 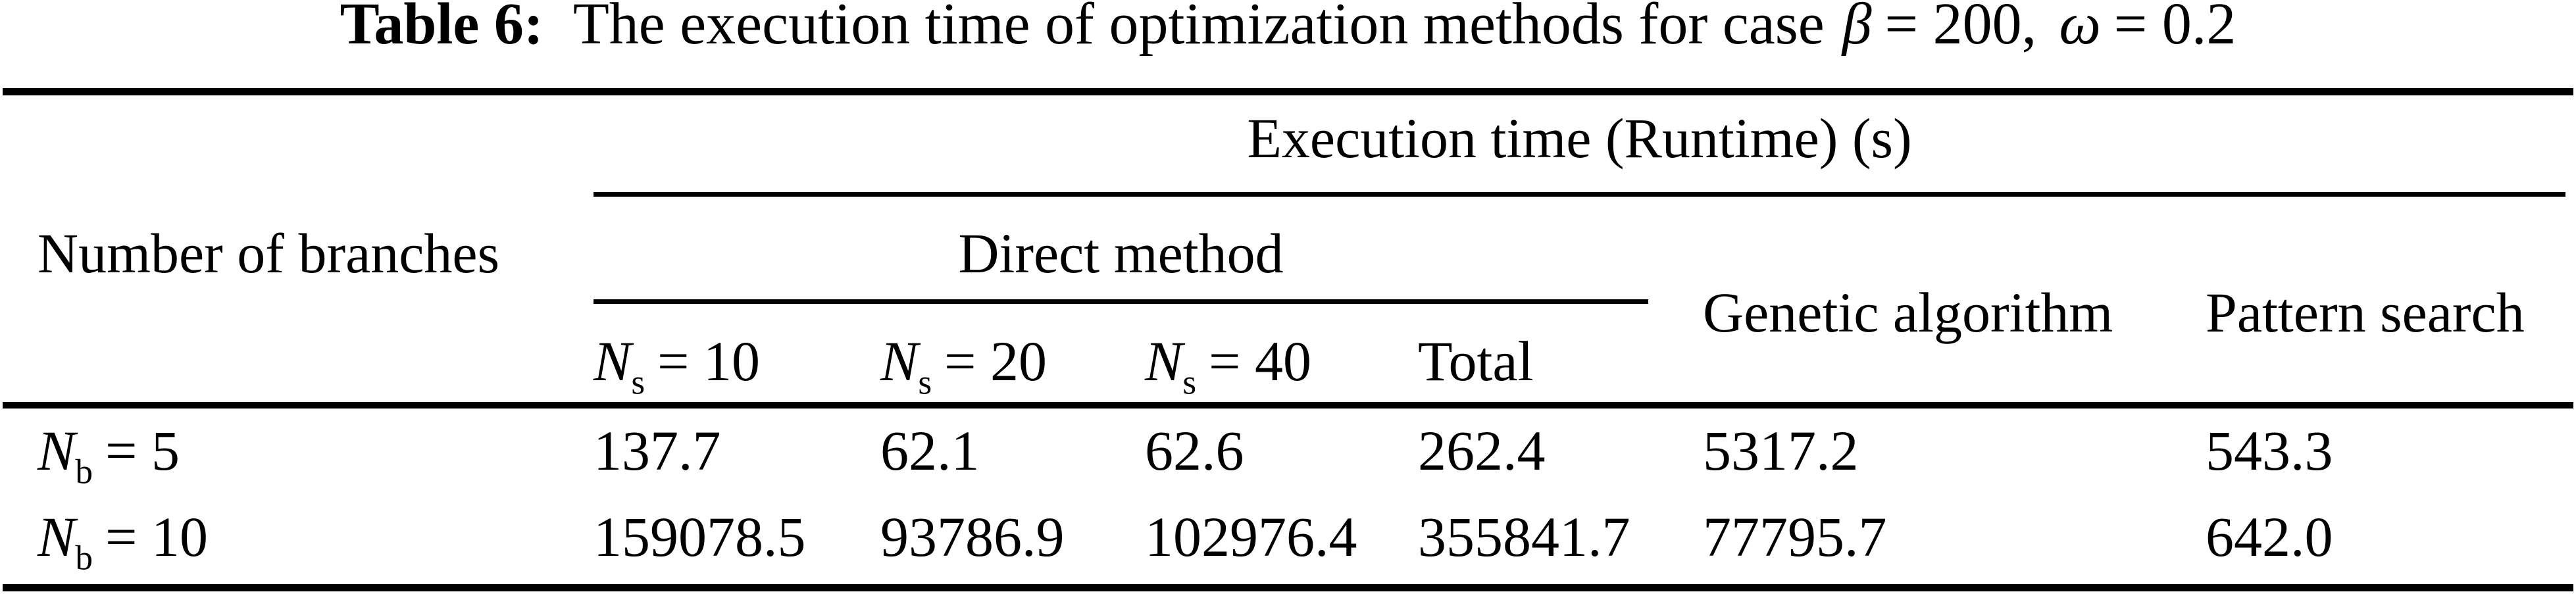 I want to click on header-total: Total, so click(x=1476, y=361).